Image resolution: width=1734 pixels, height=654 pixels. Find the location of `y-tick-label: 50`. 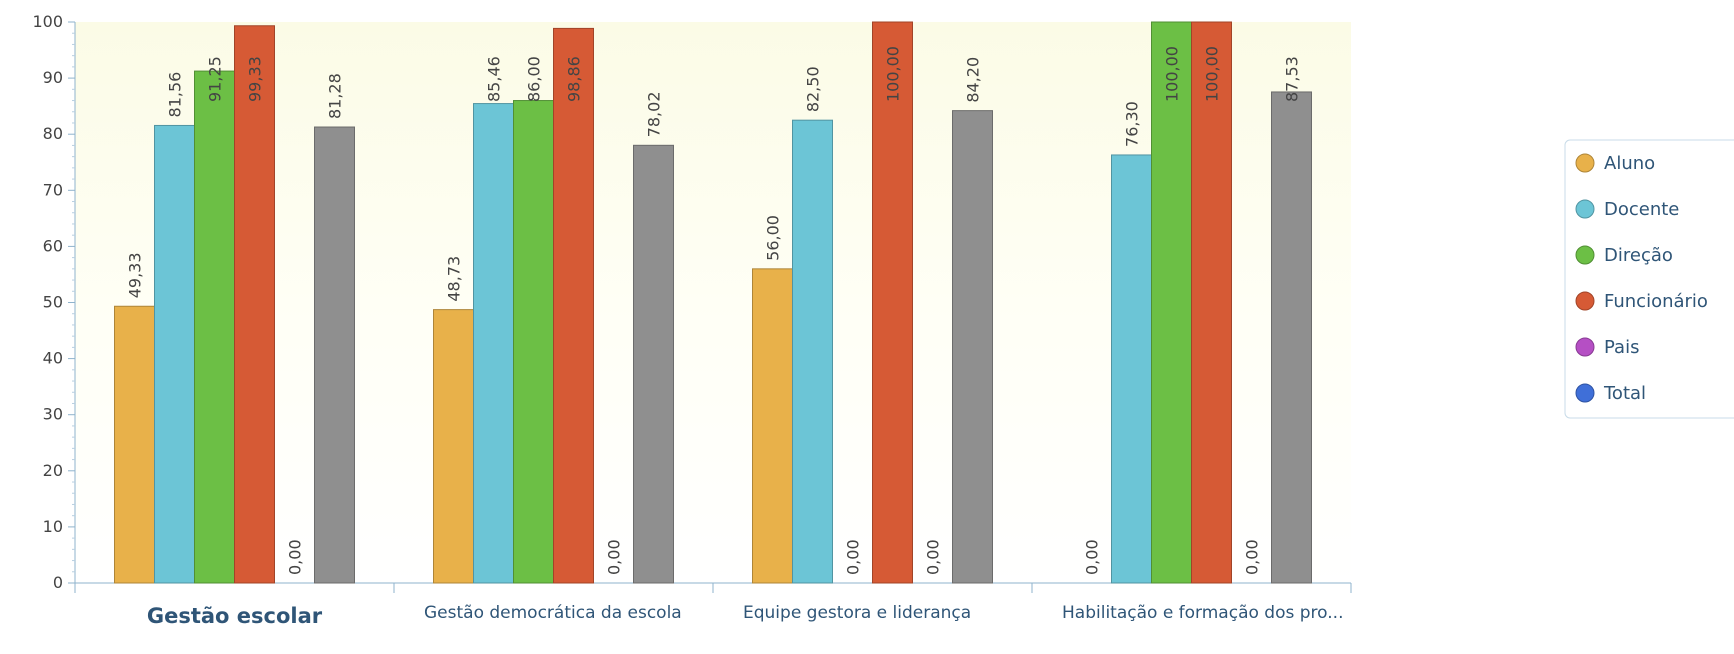

y-tick-label: 50 is located at coordinates (53, 302).